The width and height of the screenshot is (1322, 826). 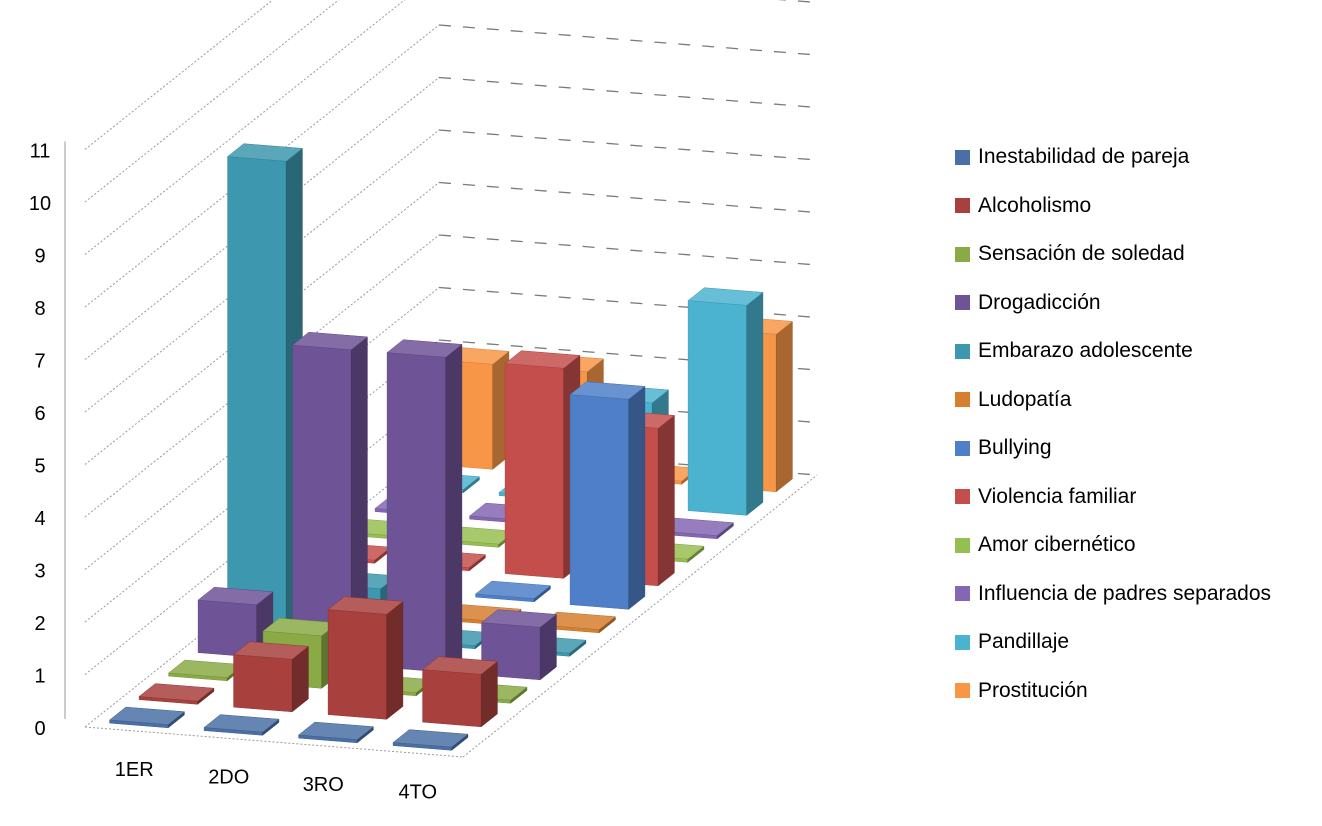 What do you see at coordinates (274, 742) in the screenshot?
I see `floor-front-edge` at bounding box center [274, 742].